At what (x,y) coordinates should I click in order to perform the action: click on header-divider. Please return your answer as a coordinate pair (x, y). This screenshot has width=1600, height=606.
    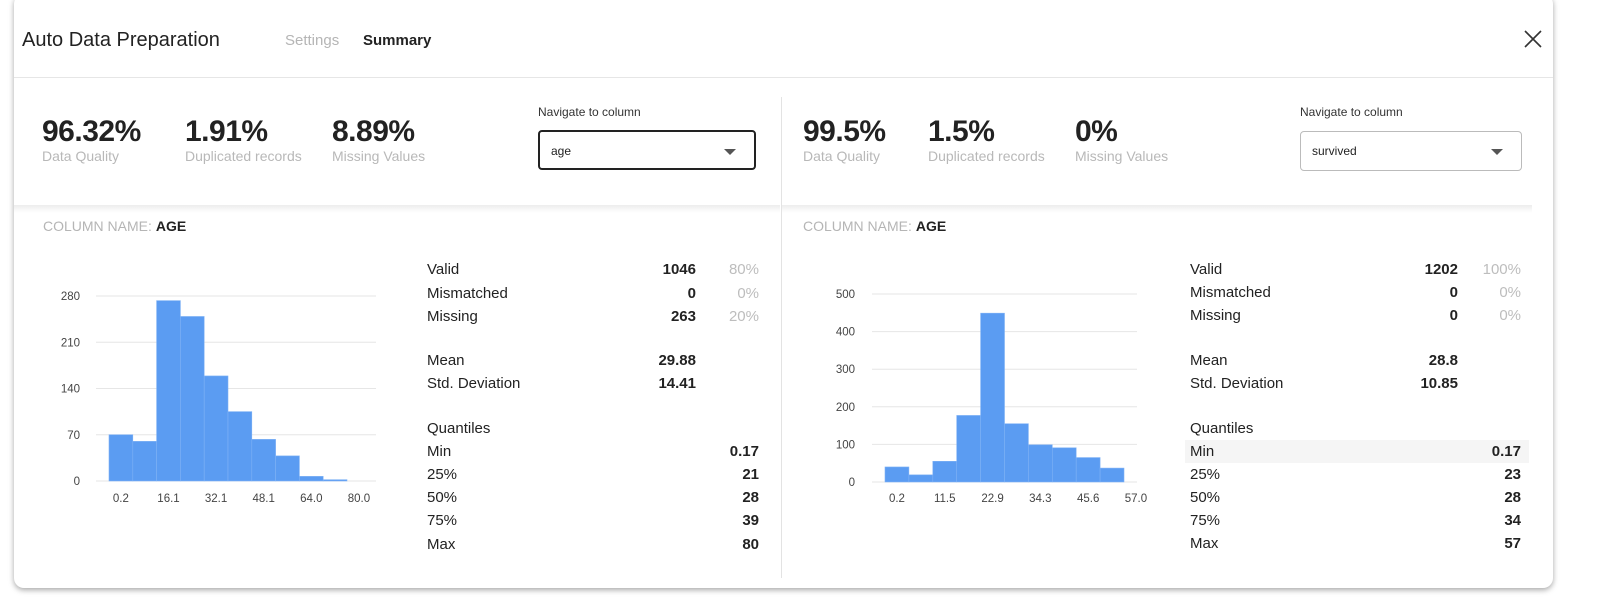
    Looking at the image, I should click on (783, 77).